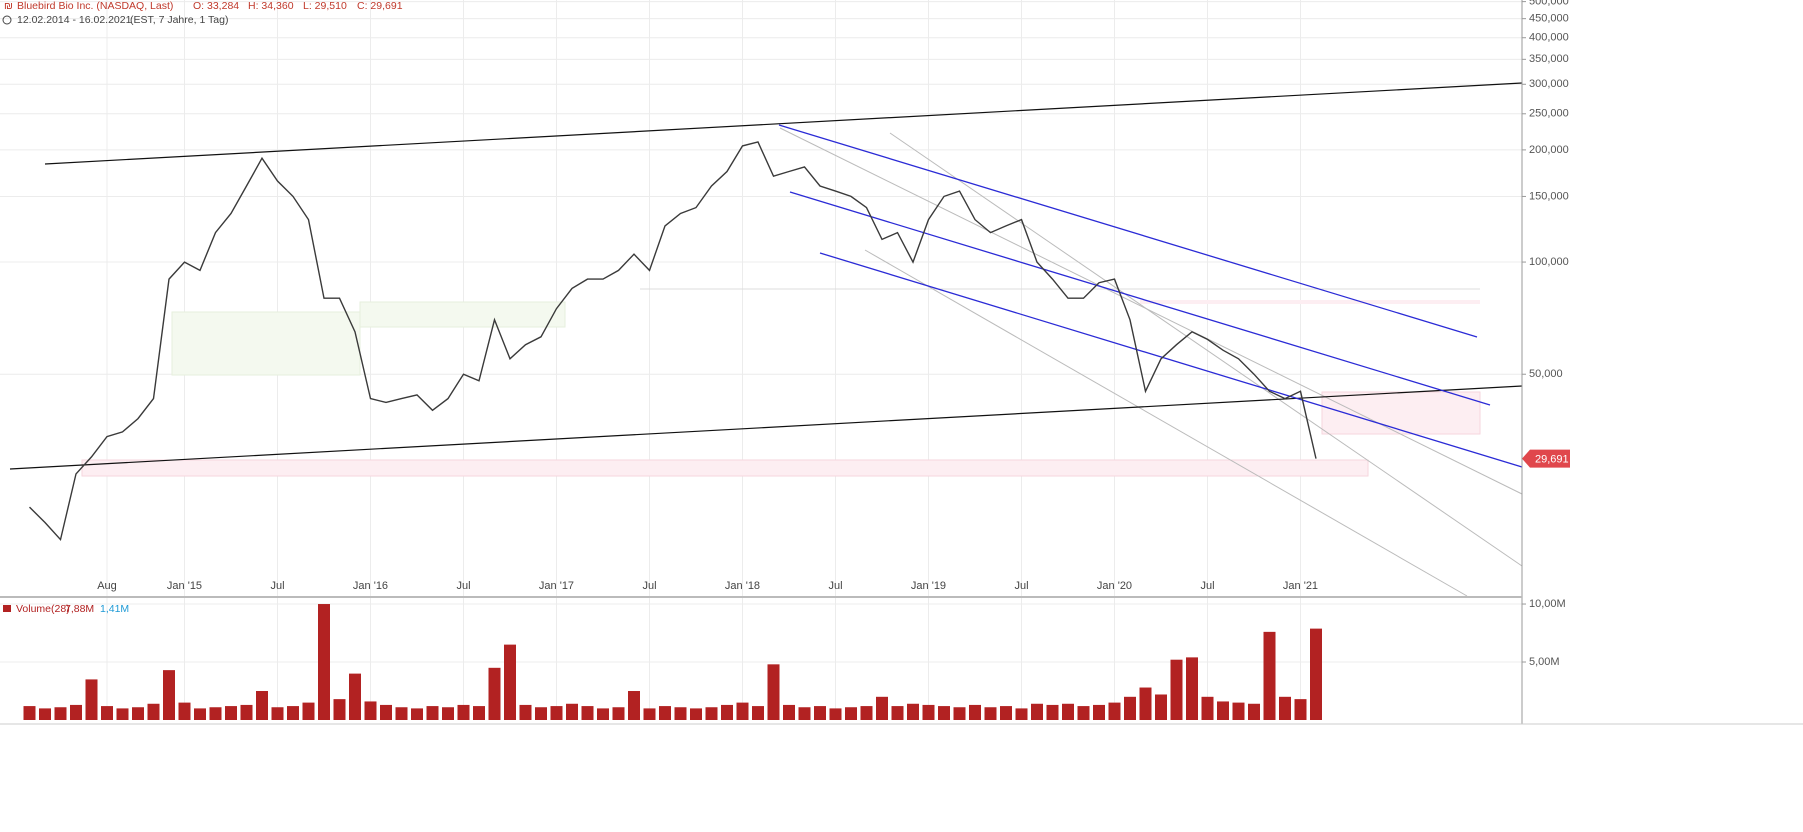 The width and height of the screenshot is (1803, 832). I want to click on y-tick-label: 250,000, so click(1549, 114).